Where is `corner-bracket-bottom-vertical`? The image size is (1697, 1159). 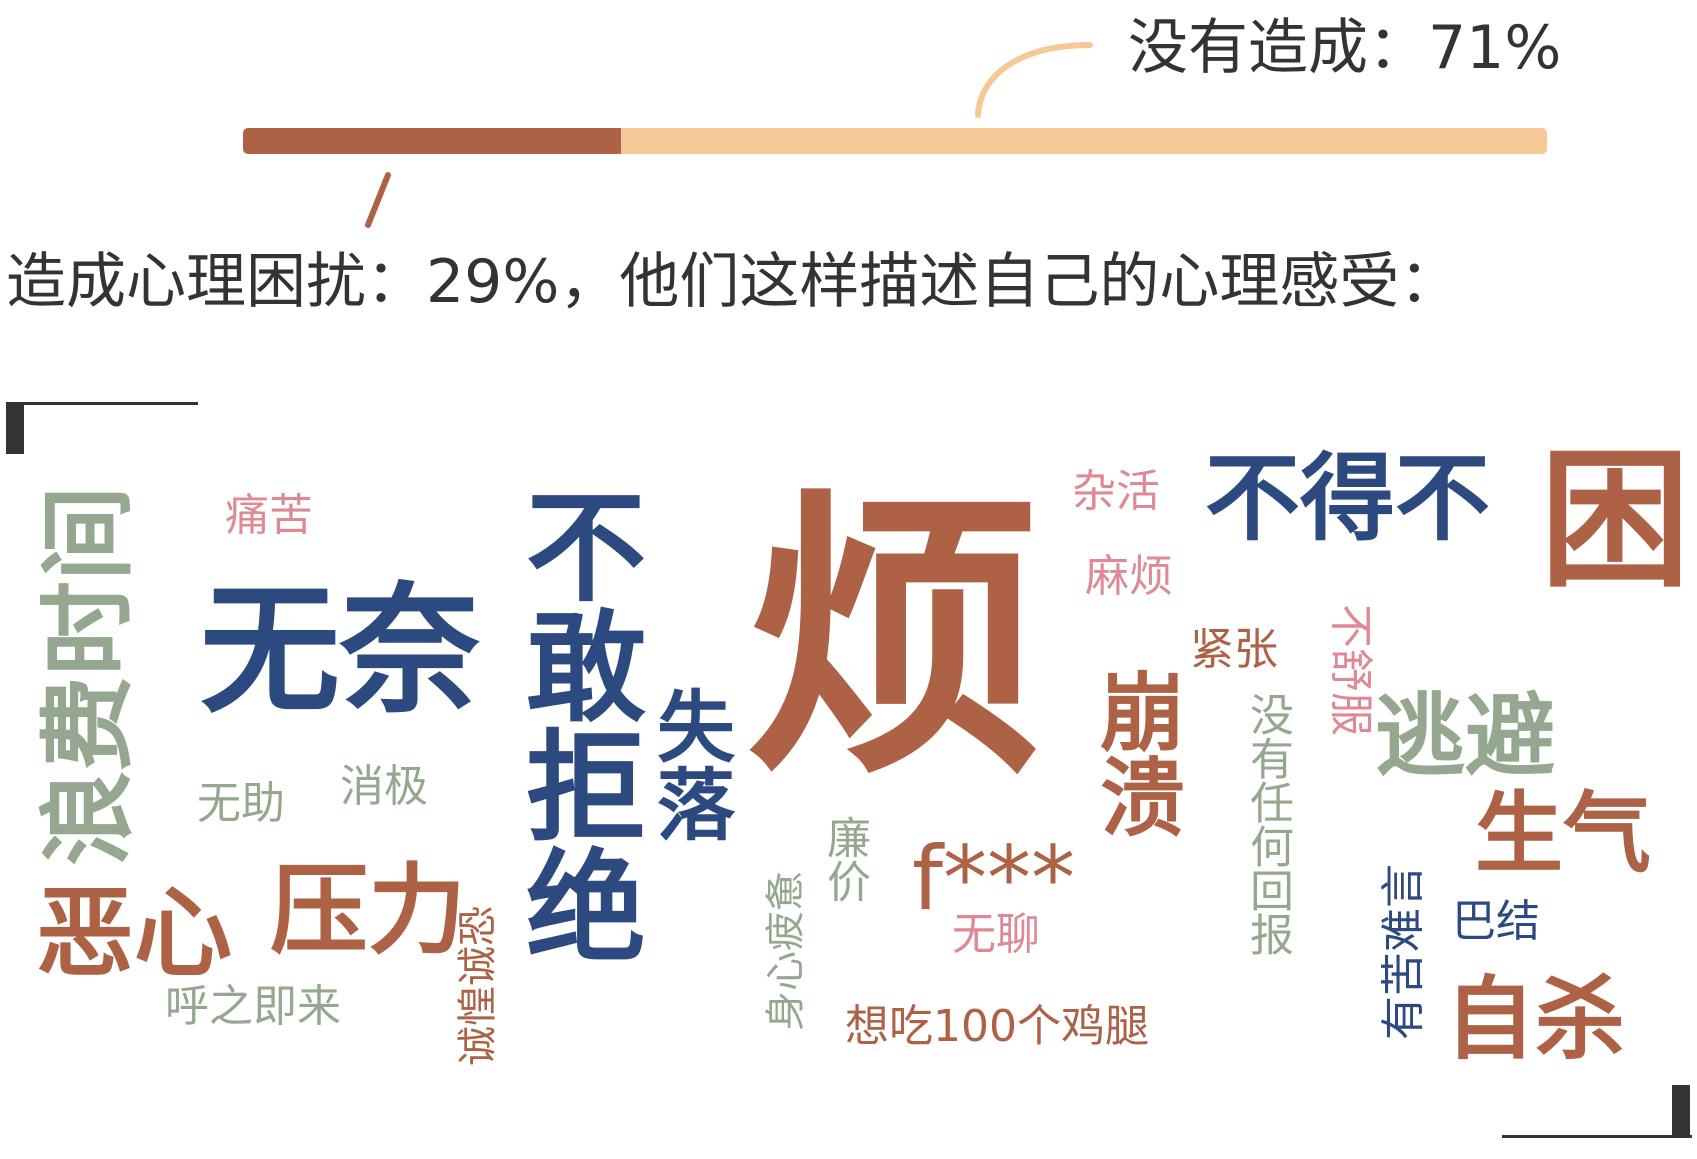 corner-bracket-bottom-vertical is located at coordinates (1681, 1111).